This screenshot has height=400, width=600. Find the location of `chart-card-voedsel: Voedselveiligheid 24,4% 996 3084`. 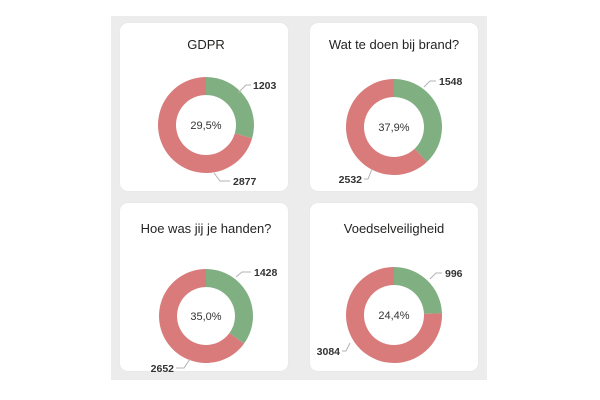

chart-card-voedsel: Voedselveiligheid 24,4% 996 3084 is located at coordinates (394, 287).